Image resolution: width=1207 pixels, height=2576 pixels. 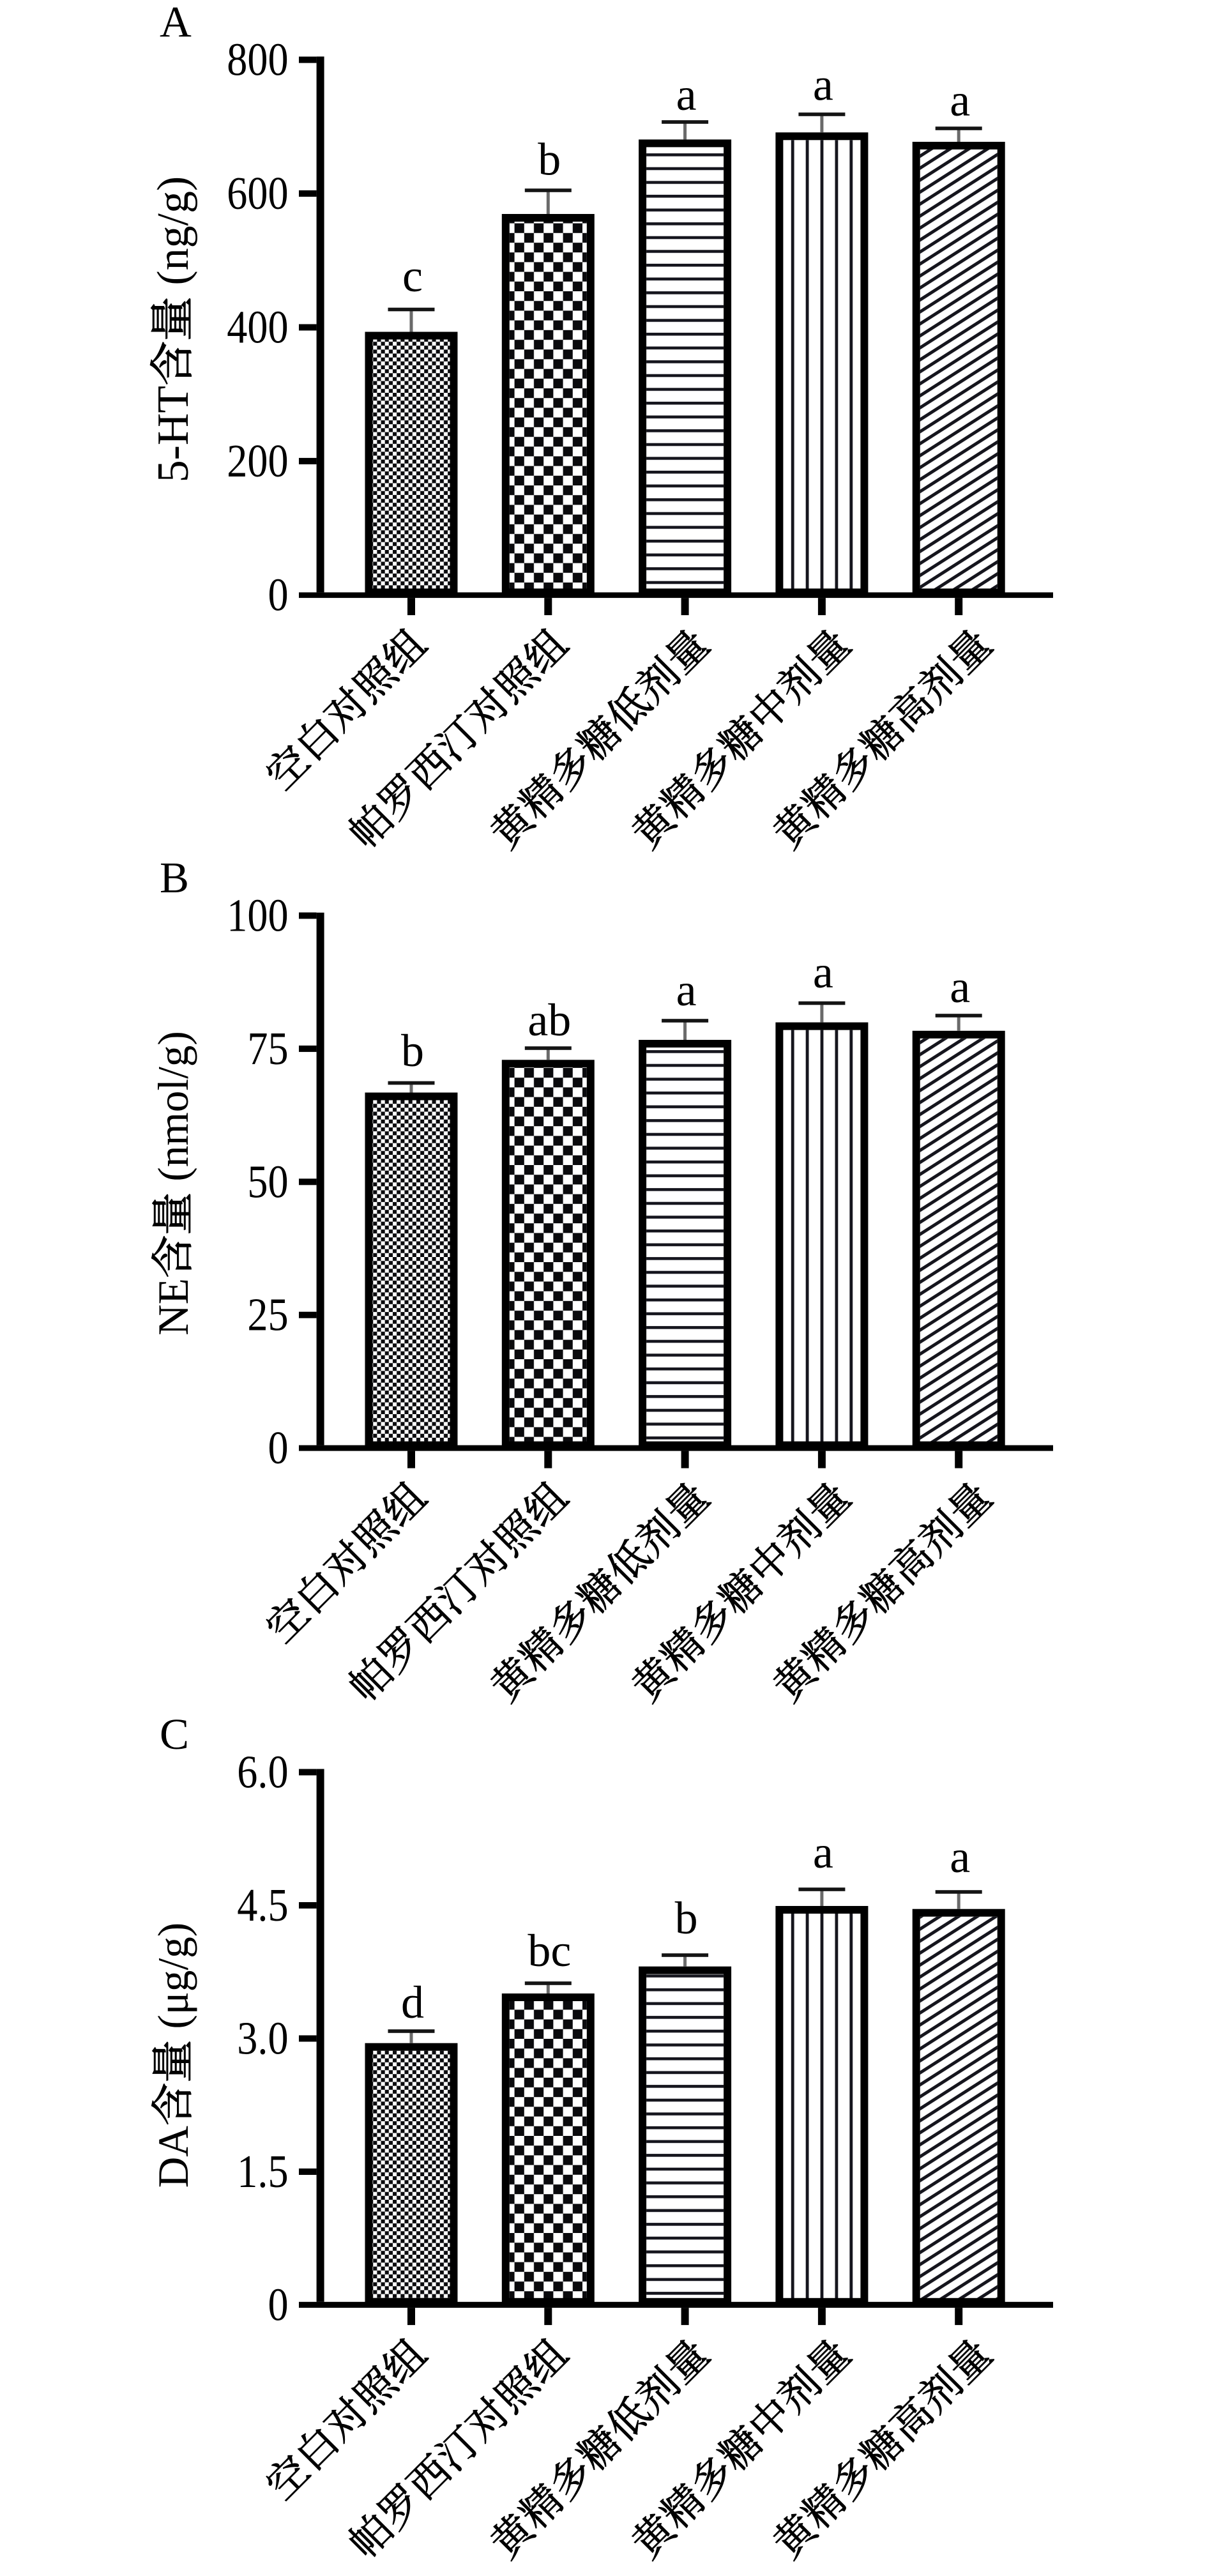 I want to click on svg-text: DA, so click(x=173, y=2157).